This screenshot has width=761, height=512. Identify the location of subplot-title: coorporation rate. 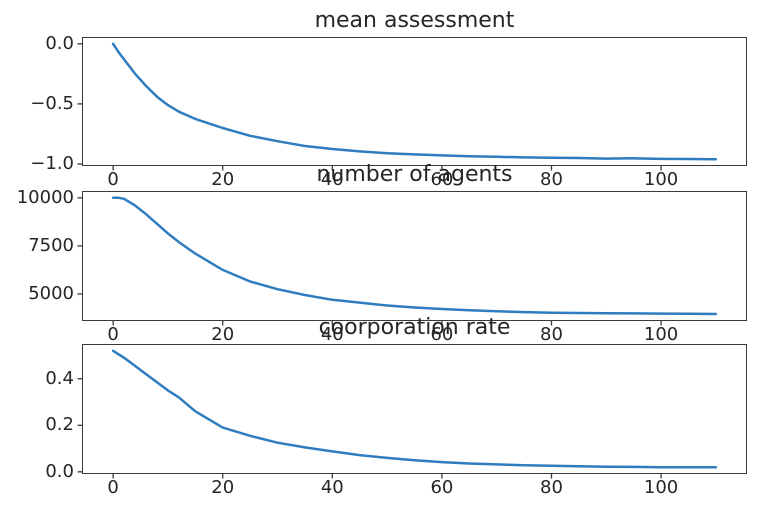
(414, 327).